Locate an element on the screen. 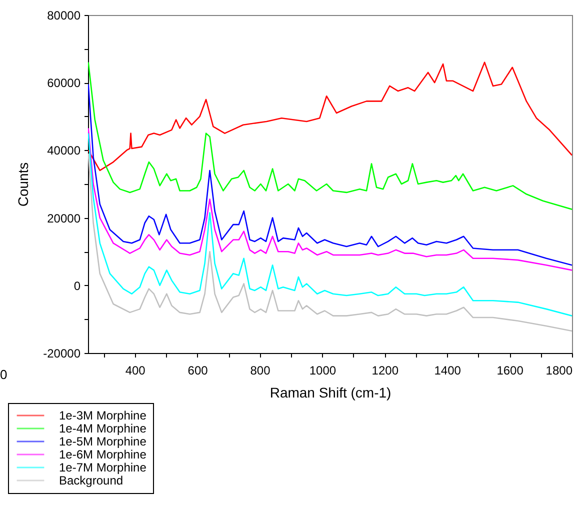 The image size is (587, 506). y-tick-label: 0 is located at coordinates (77, 285).